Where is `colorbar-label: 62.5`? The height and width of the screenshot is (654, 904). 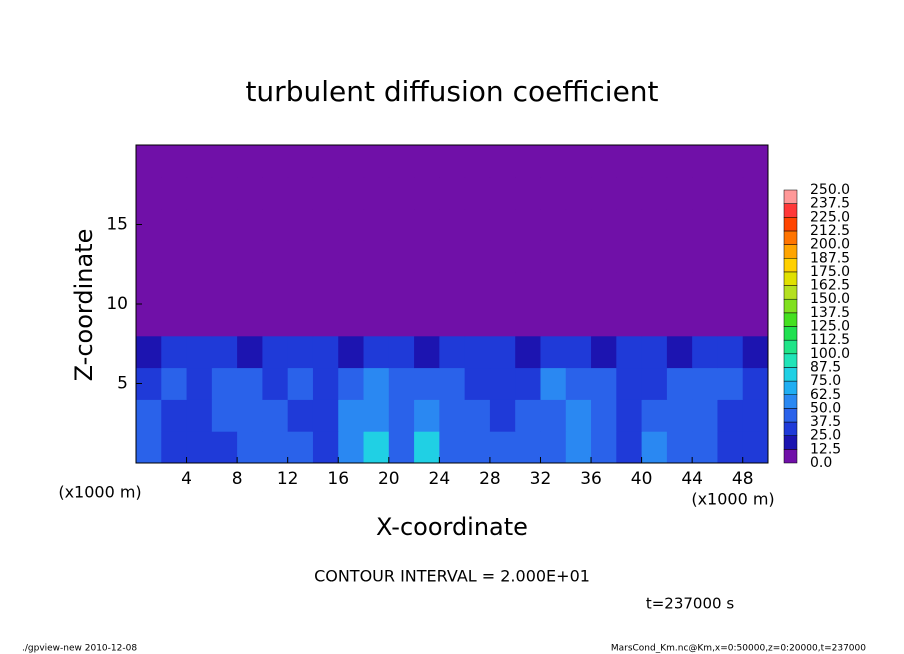
colorbar-label: 62.5 is located at coordinates (825, 395).